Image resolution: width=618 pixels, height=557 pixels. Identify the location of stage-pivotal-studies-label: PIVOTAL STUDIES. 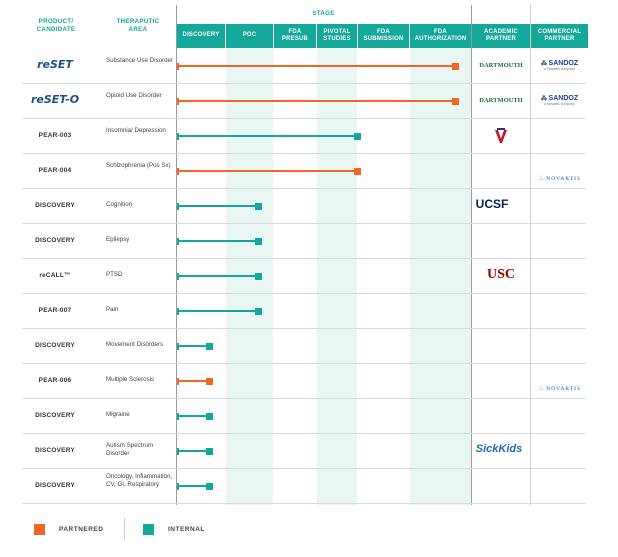
(337, 35).